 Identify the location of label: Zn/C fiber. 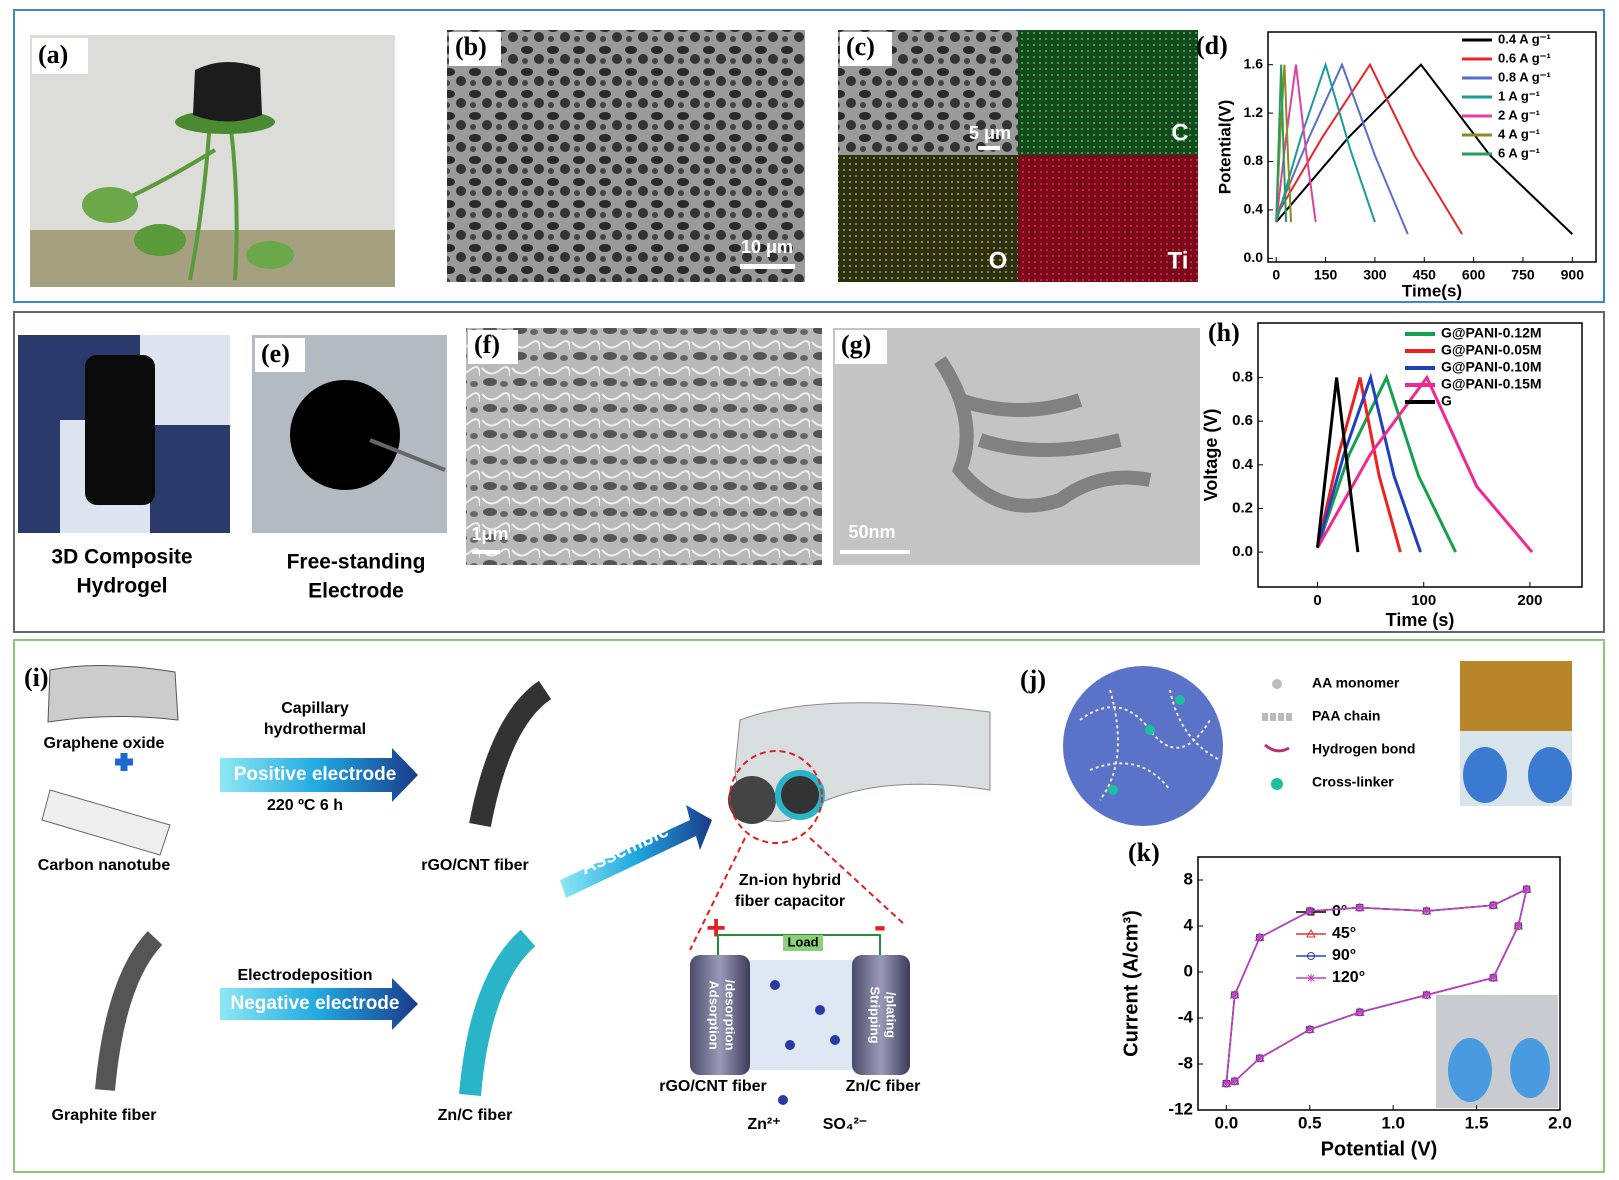
(475, 1115).